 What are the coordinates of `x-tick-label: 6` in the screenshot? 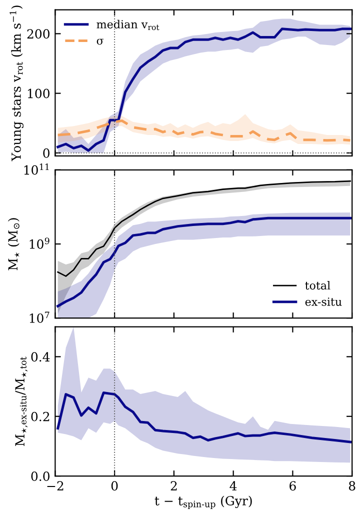 It's located at (293, 486).